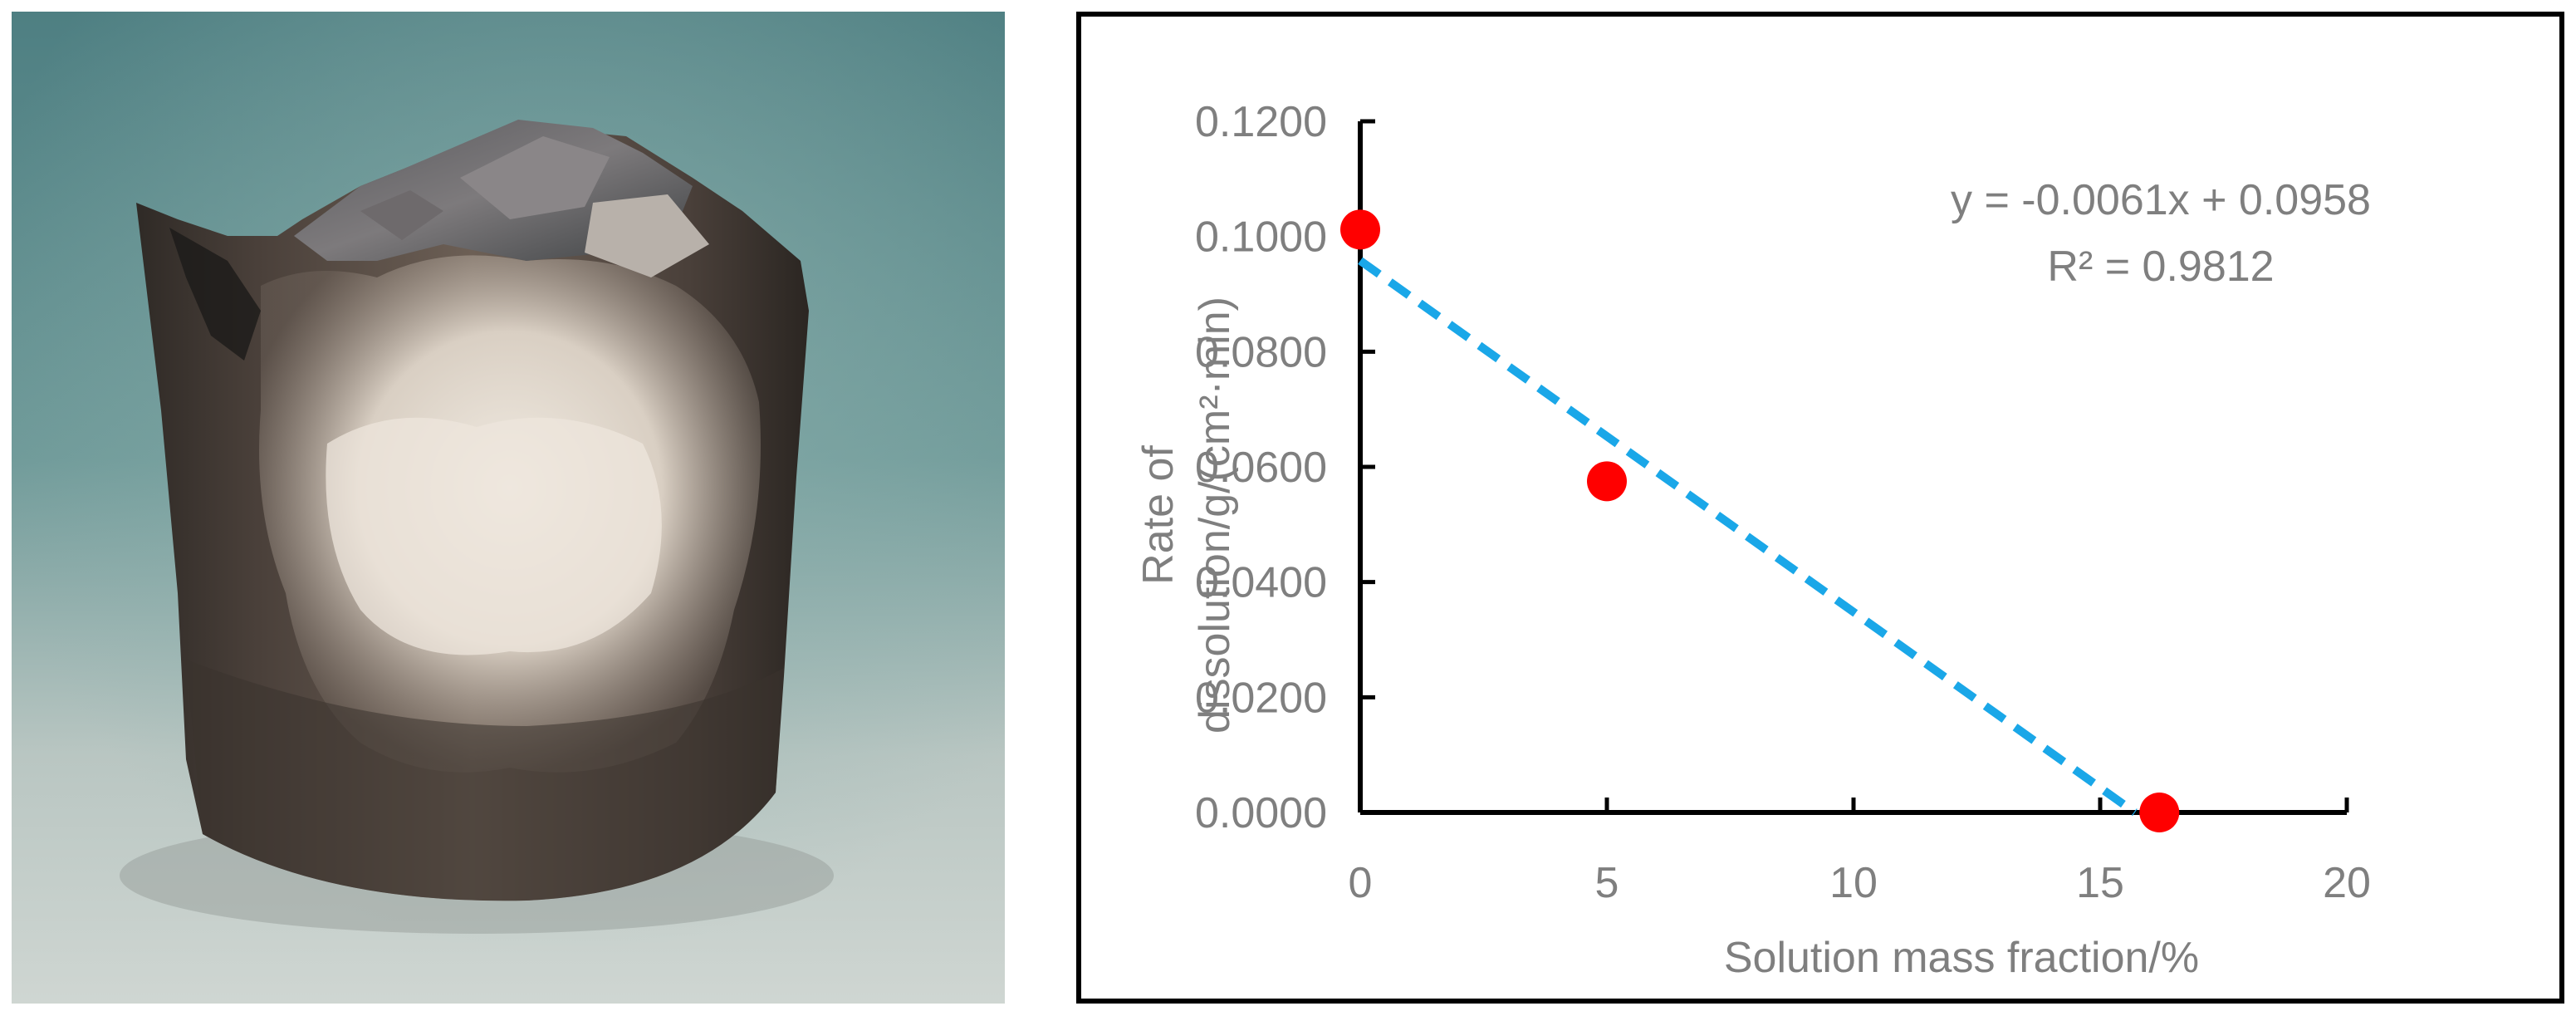 Image resolution: width=2576 pixels, height=1016 pixels. Describe the element at coordinates (1215, 516) in the screenshot. I see `y-axis-label-line-2: dissolution/g/(cm²·min)` at that location.